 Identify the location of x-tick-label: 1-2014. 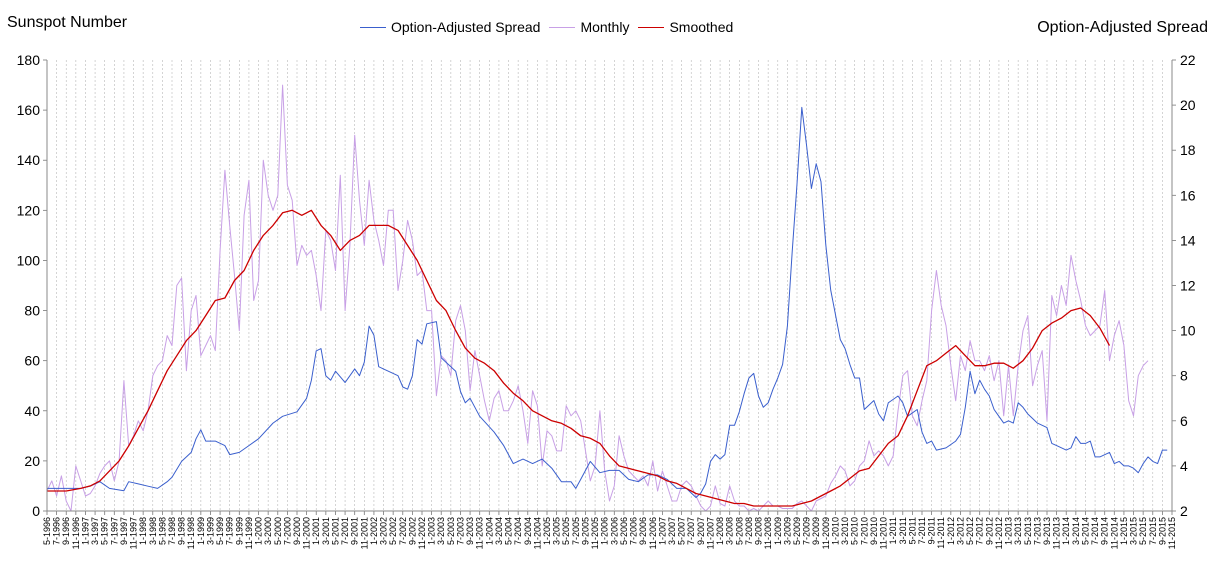
(1066, 531).